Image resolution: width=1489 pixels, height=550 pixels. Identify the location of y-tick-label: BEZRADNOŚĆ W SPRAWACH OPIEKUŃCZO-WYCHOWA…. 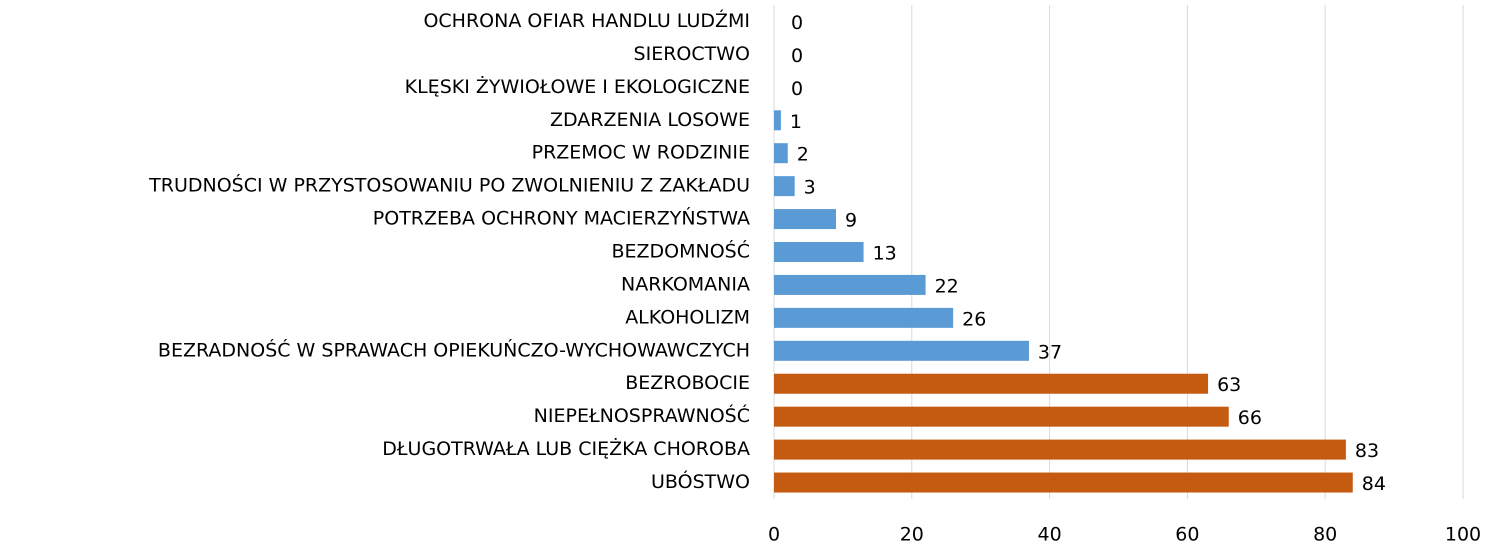
(454, 349).